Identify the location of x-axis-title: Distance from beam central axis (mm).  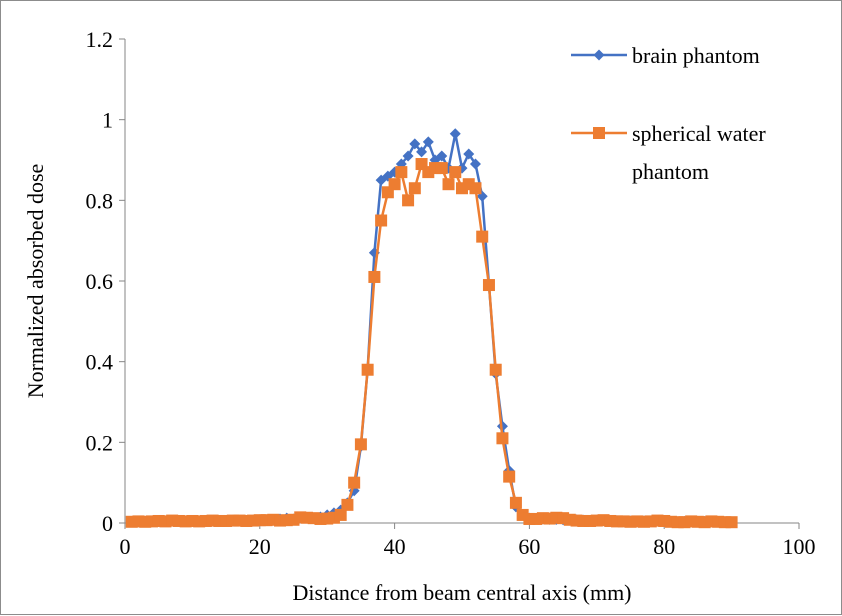
(461, 592).